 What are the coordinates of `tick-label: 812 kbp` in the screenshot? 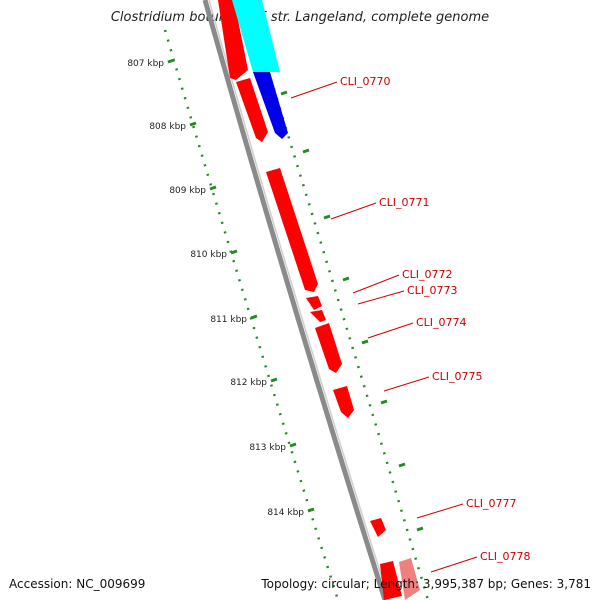 It's located at (248, 383).